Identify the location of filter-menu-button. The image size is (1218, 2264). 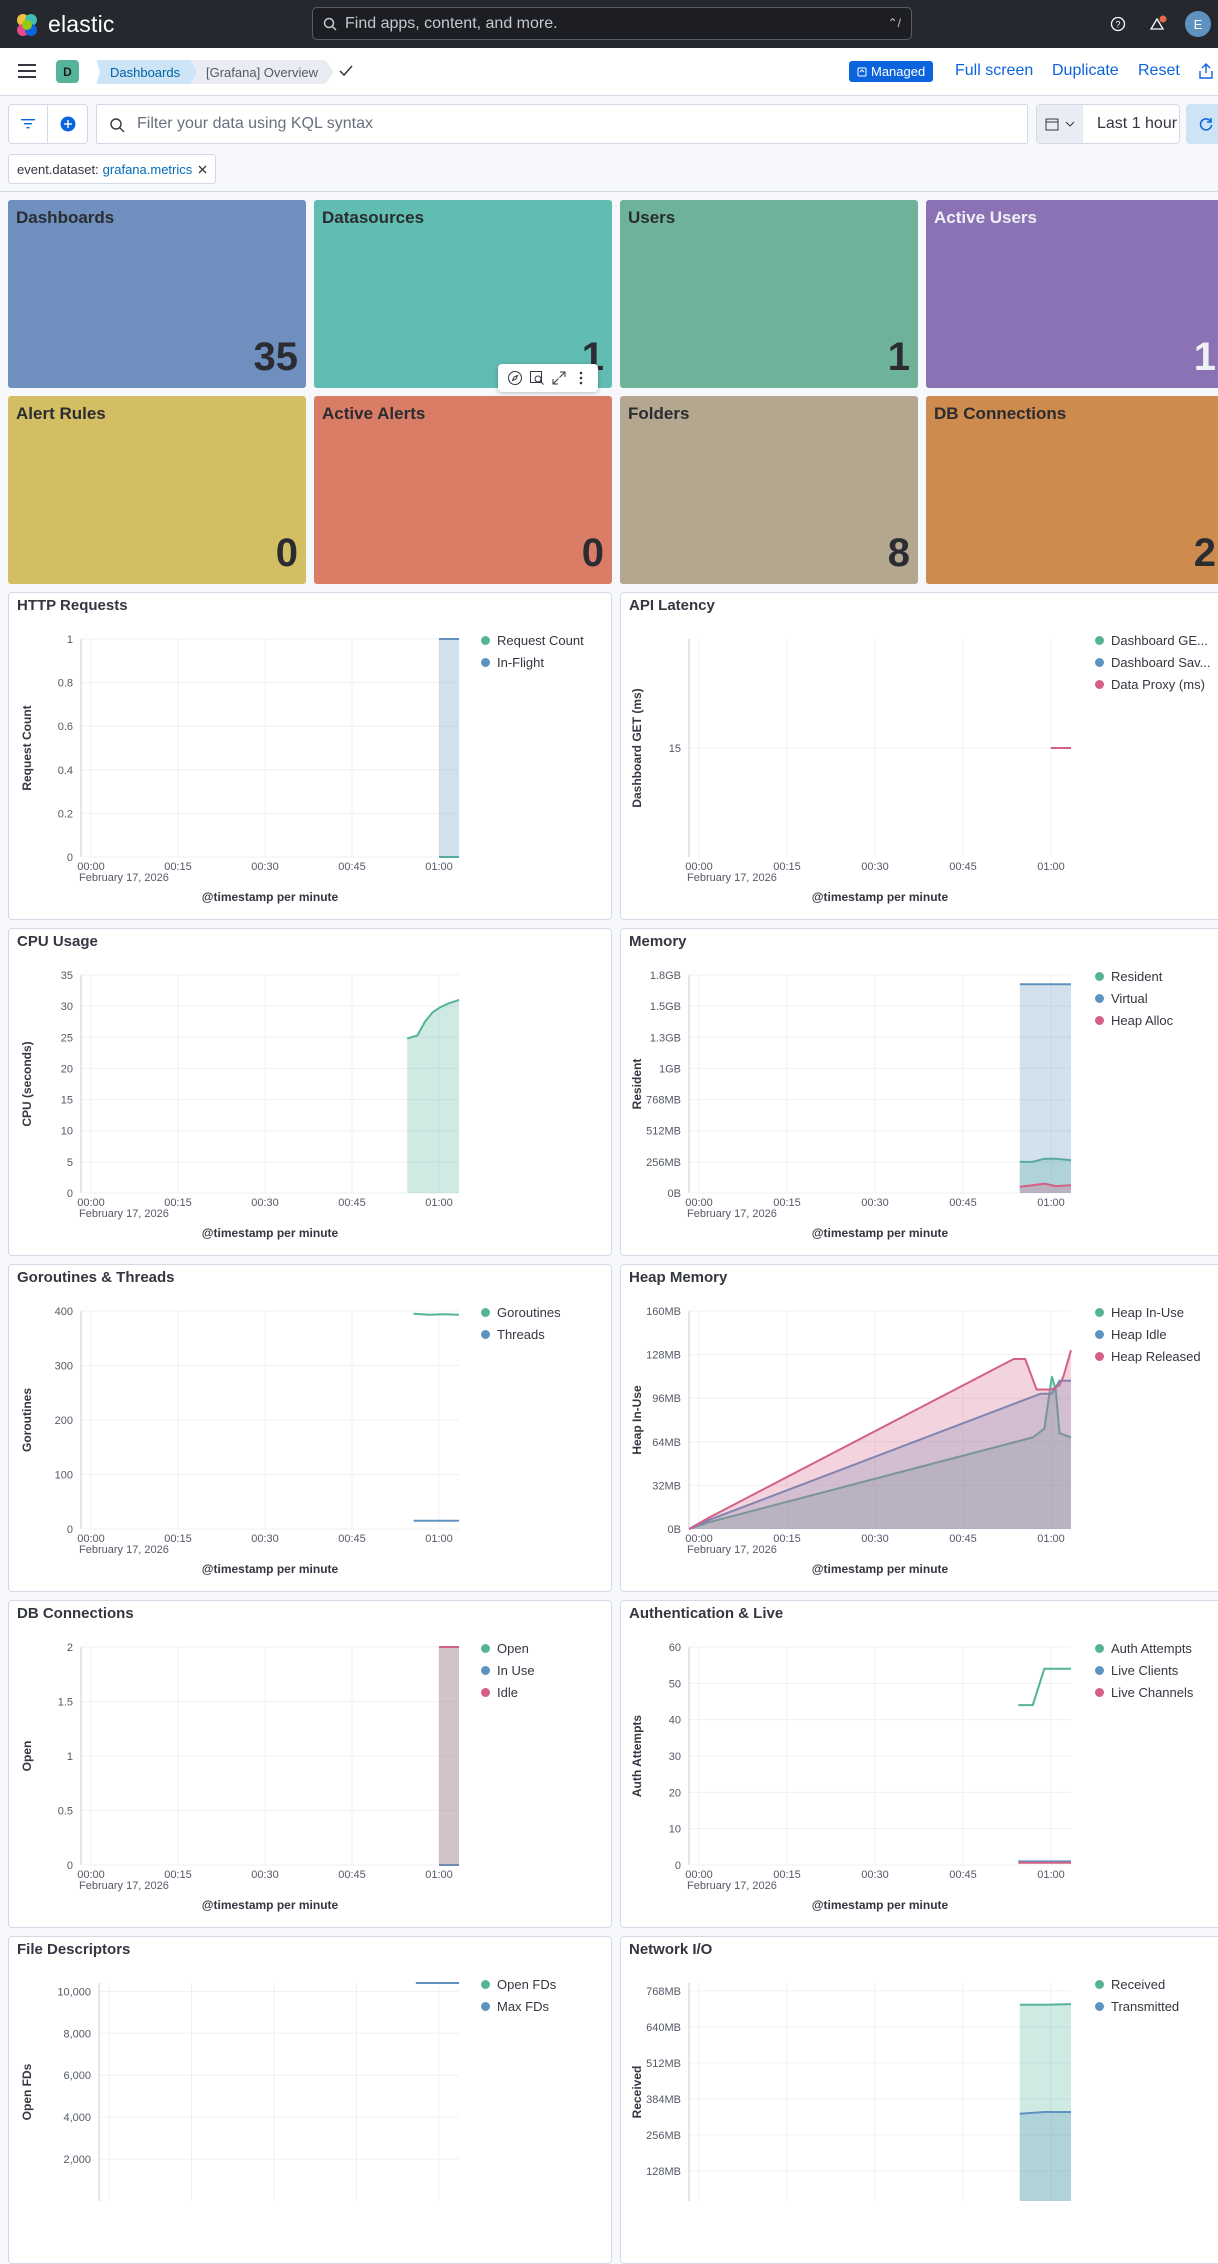
(28, 124).